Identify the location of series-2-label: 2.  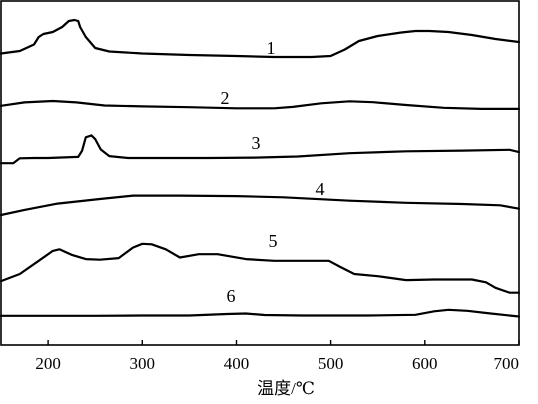
(225, 98).